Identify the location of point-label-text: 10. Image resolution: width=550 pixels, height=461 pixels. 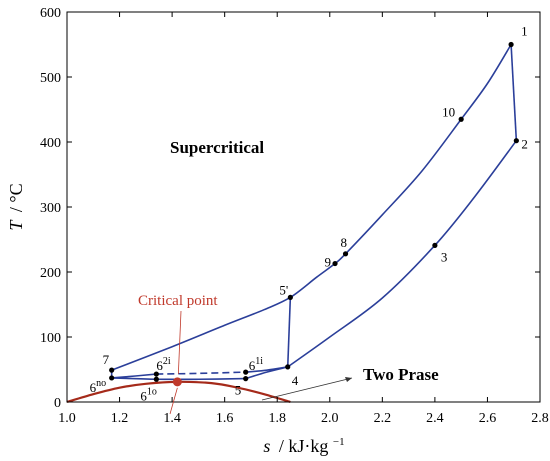
(448, 111).